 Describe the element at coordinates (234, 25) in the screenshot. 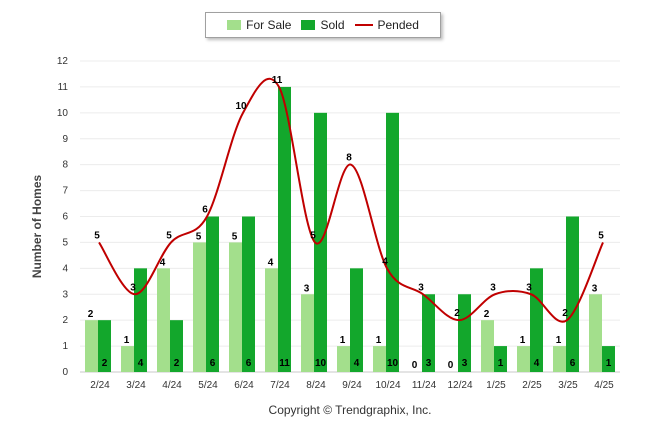

I see `legend-swatch-for-sale` at that location.